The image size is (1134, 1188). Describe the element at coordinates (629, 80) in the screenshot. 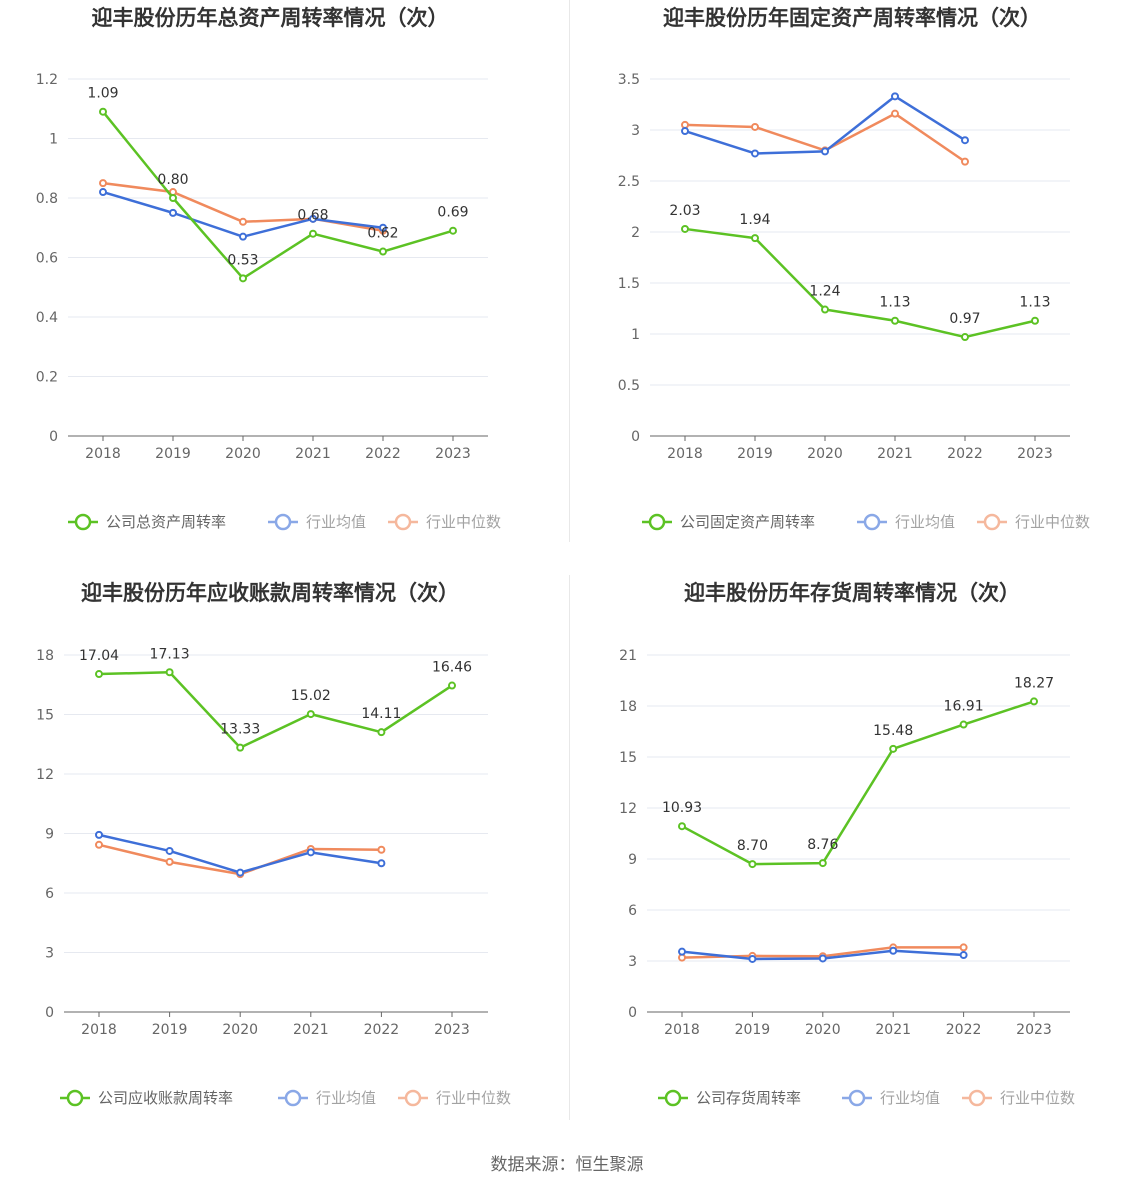

I see `y-tick-label: 3.5` at that location.